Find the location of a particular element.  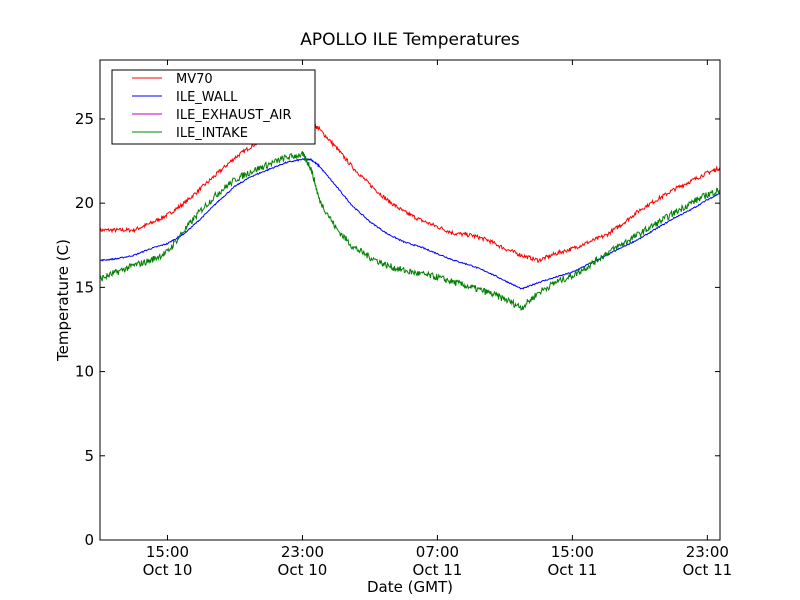

y-tick-label: 20 is located at coordinates (84, 203).